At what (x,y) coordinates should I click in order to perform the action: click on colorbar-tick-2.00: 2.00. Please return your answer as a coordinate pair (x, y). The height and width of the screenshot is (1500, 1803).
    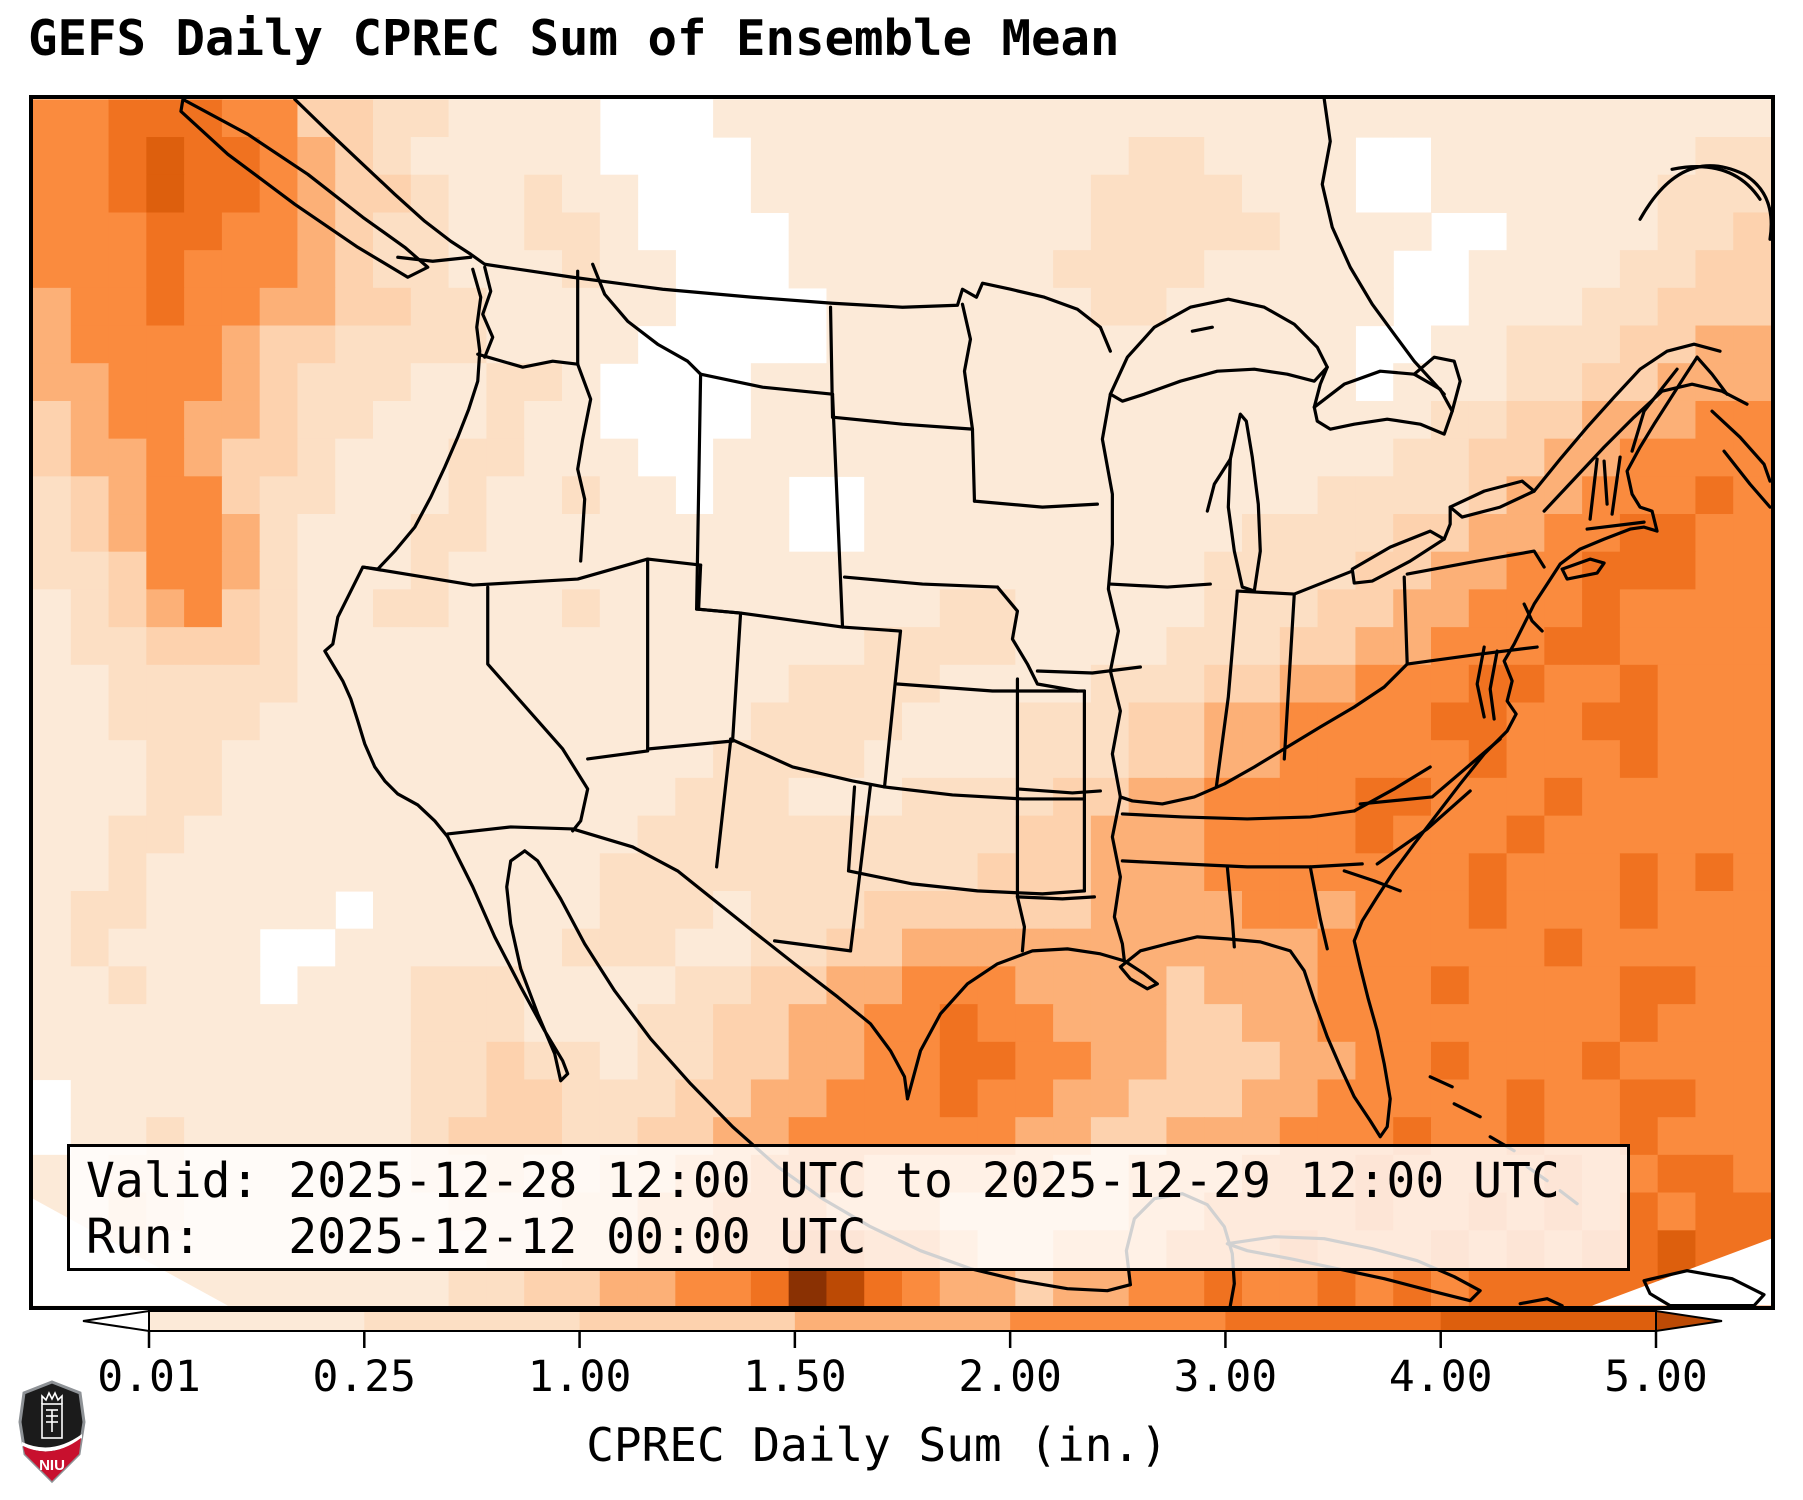
    Looking at the image, I should click on (1010, 1377).